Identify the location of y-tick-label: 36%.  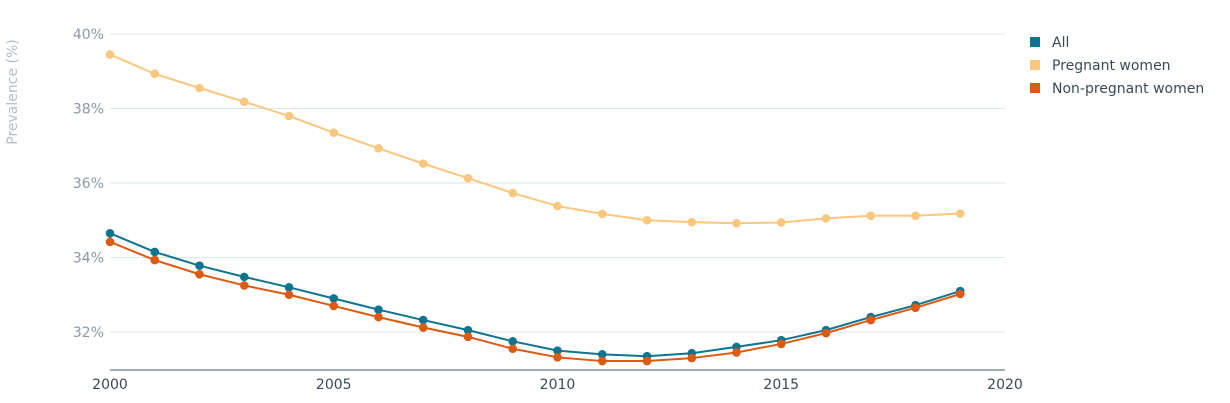
(88, 184).